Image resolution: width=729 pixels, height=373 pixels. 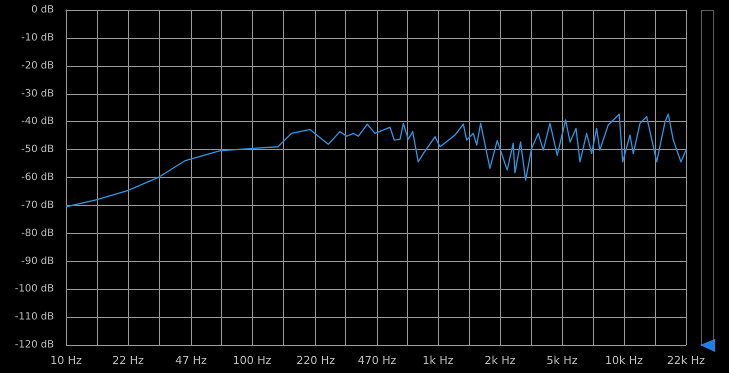 What do you see at coordinates (34, 345) in the screenshot?
I see `y-tick-label: -120 dB` at bounding box center [34, 345].